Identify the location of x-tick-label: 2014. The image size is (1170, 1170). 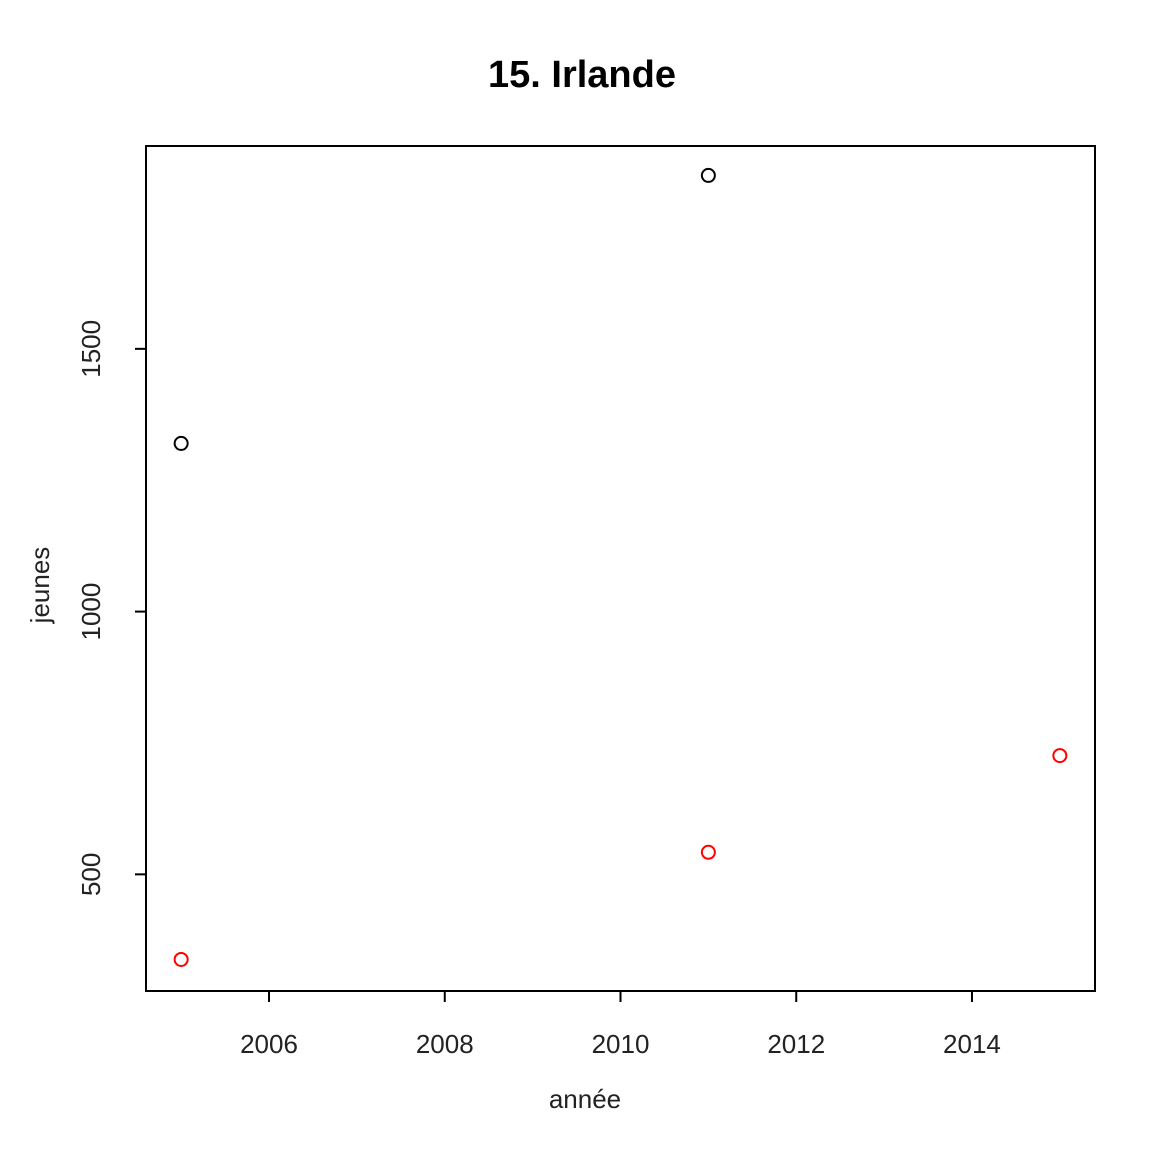
(972, 1044).